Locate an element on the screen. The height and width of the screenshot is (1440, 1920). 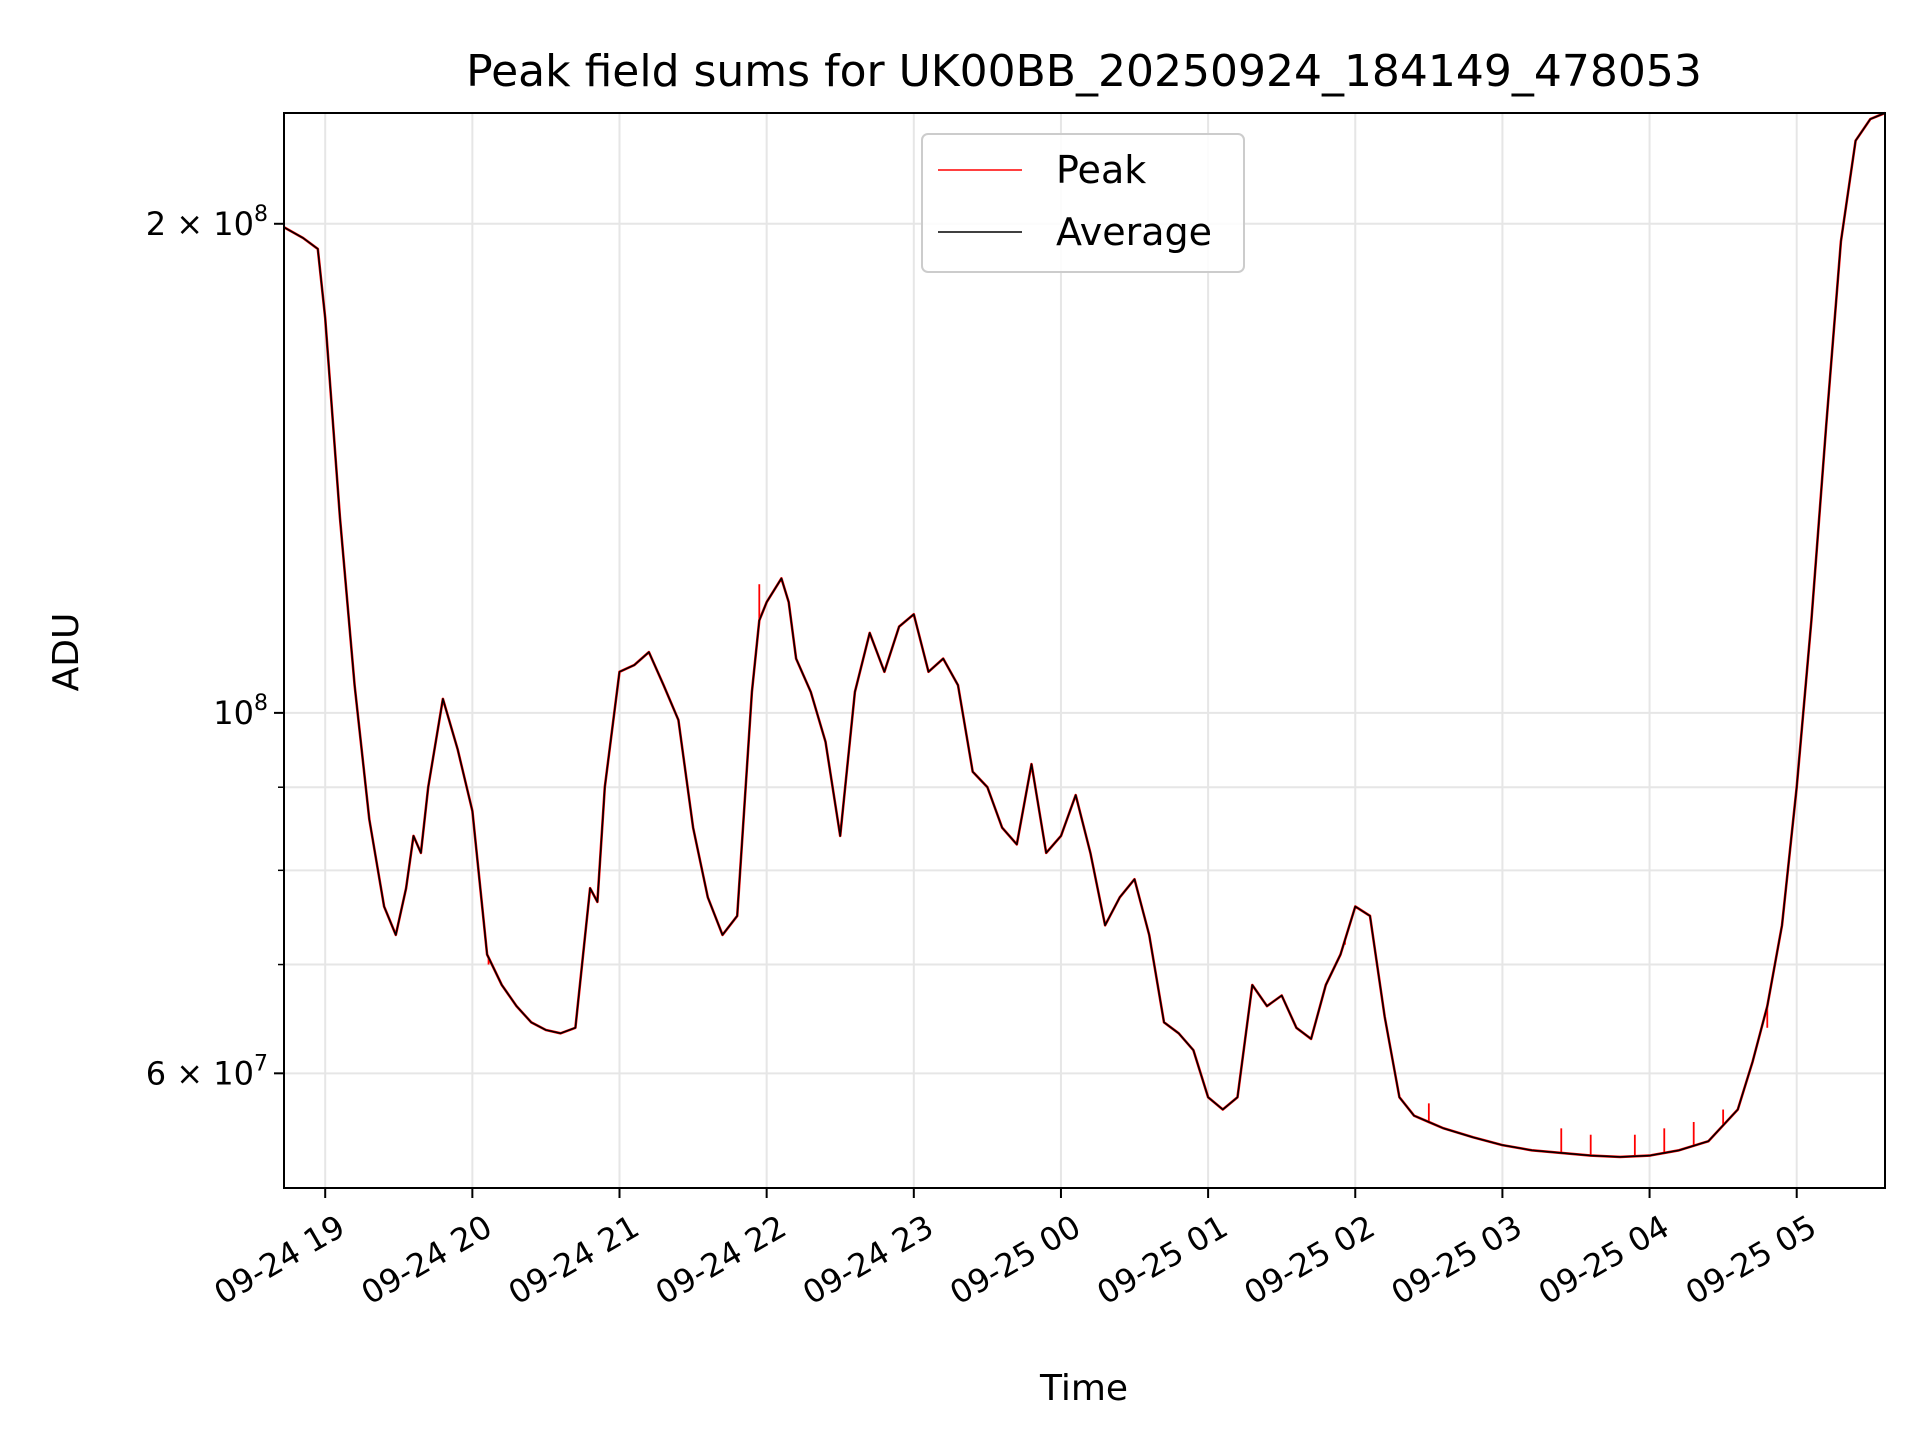
legend-label-average: Average is located at coordinates (1134, 232).